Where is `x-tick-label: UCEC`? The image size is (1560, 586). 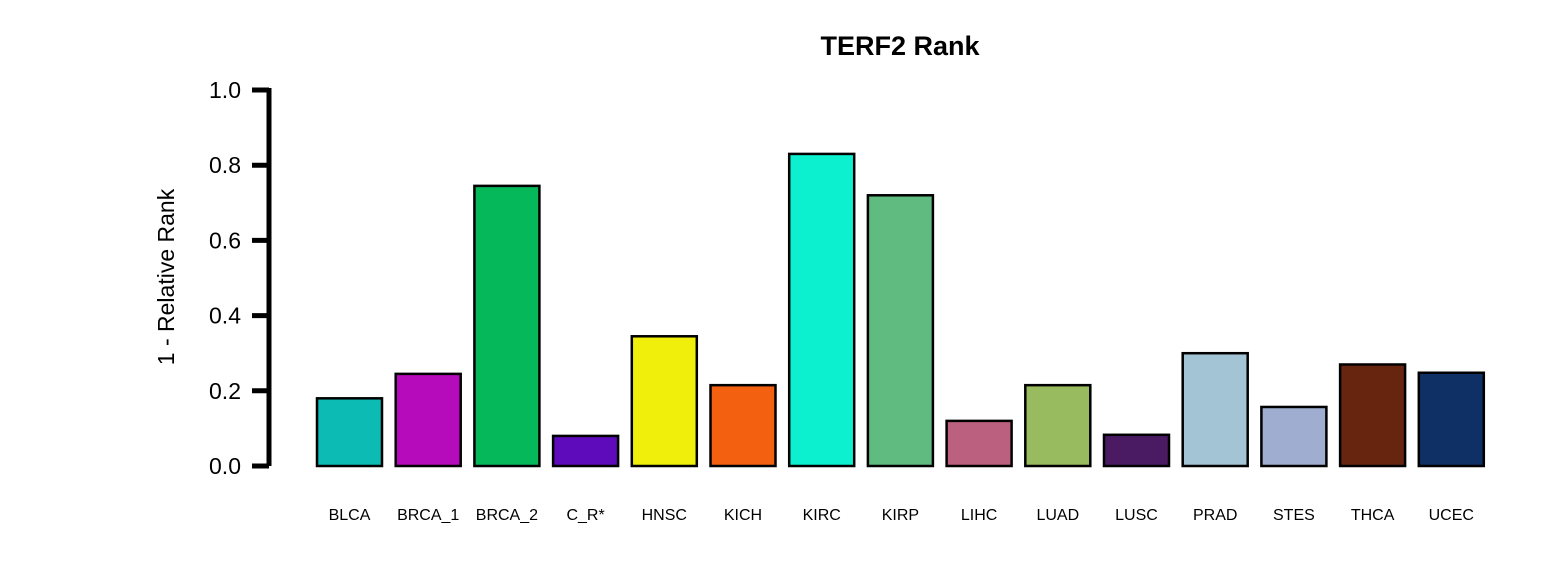
x-tick-label: UCEC is located at coordinates (1451, 515).